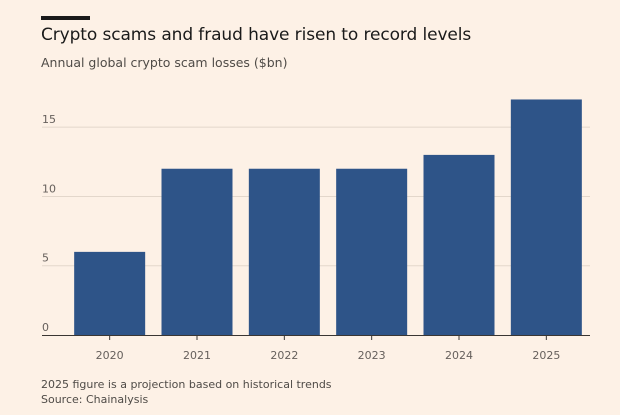 The height and width of the screenshot is (415, 620). I want to click on y-tick-label: 15, so click(49, 119).